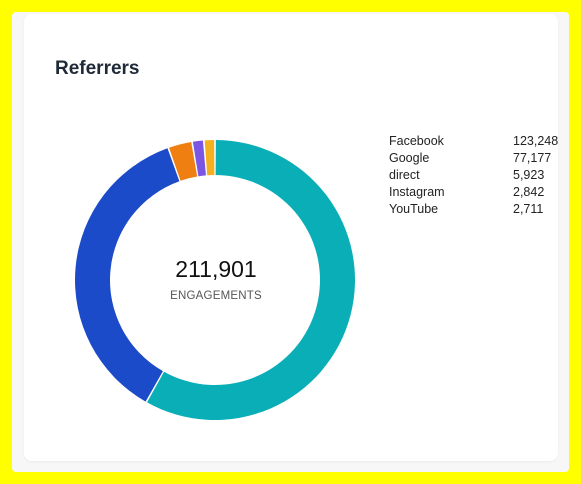  What do you see at coordinates (414, 209) in the screenshot?
I see `legend-label: YouTube` at bounding box center [414, 209].